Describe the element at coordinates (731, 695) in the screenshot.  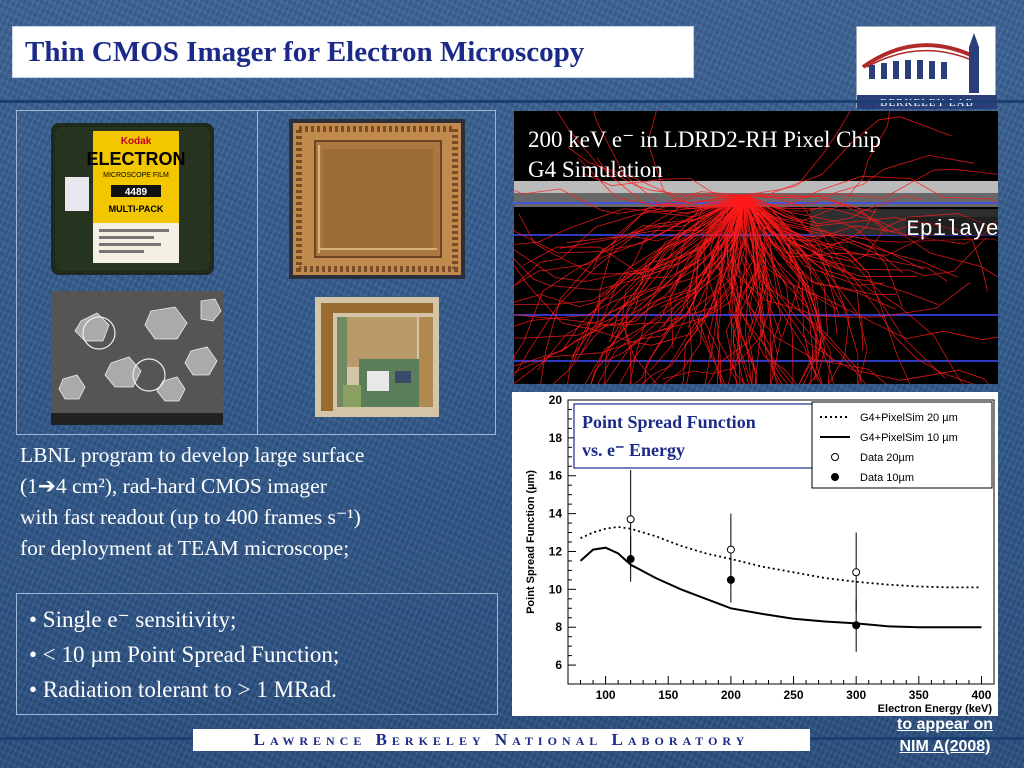
I see `x-tick-label: 200` at that location.